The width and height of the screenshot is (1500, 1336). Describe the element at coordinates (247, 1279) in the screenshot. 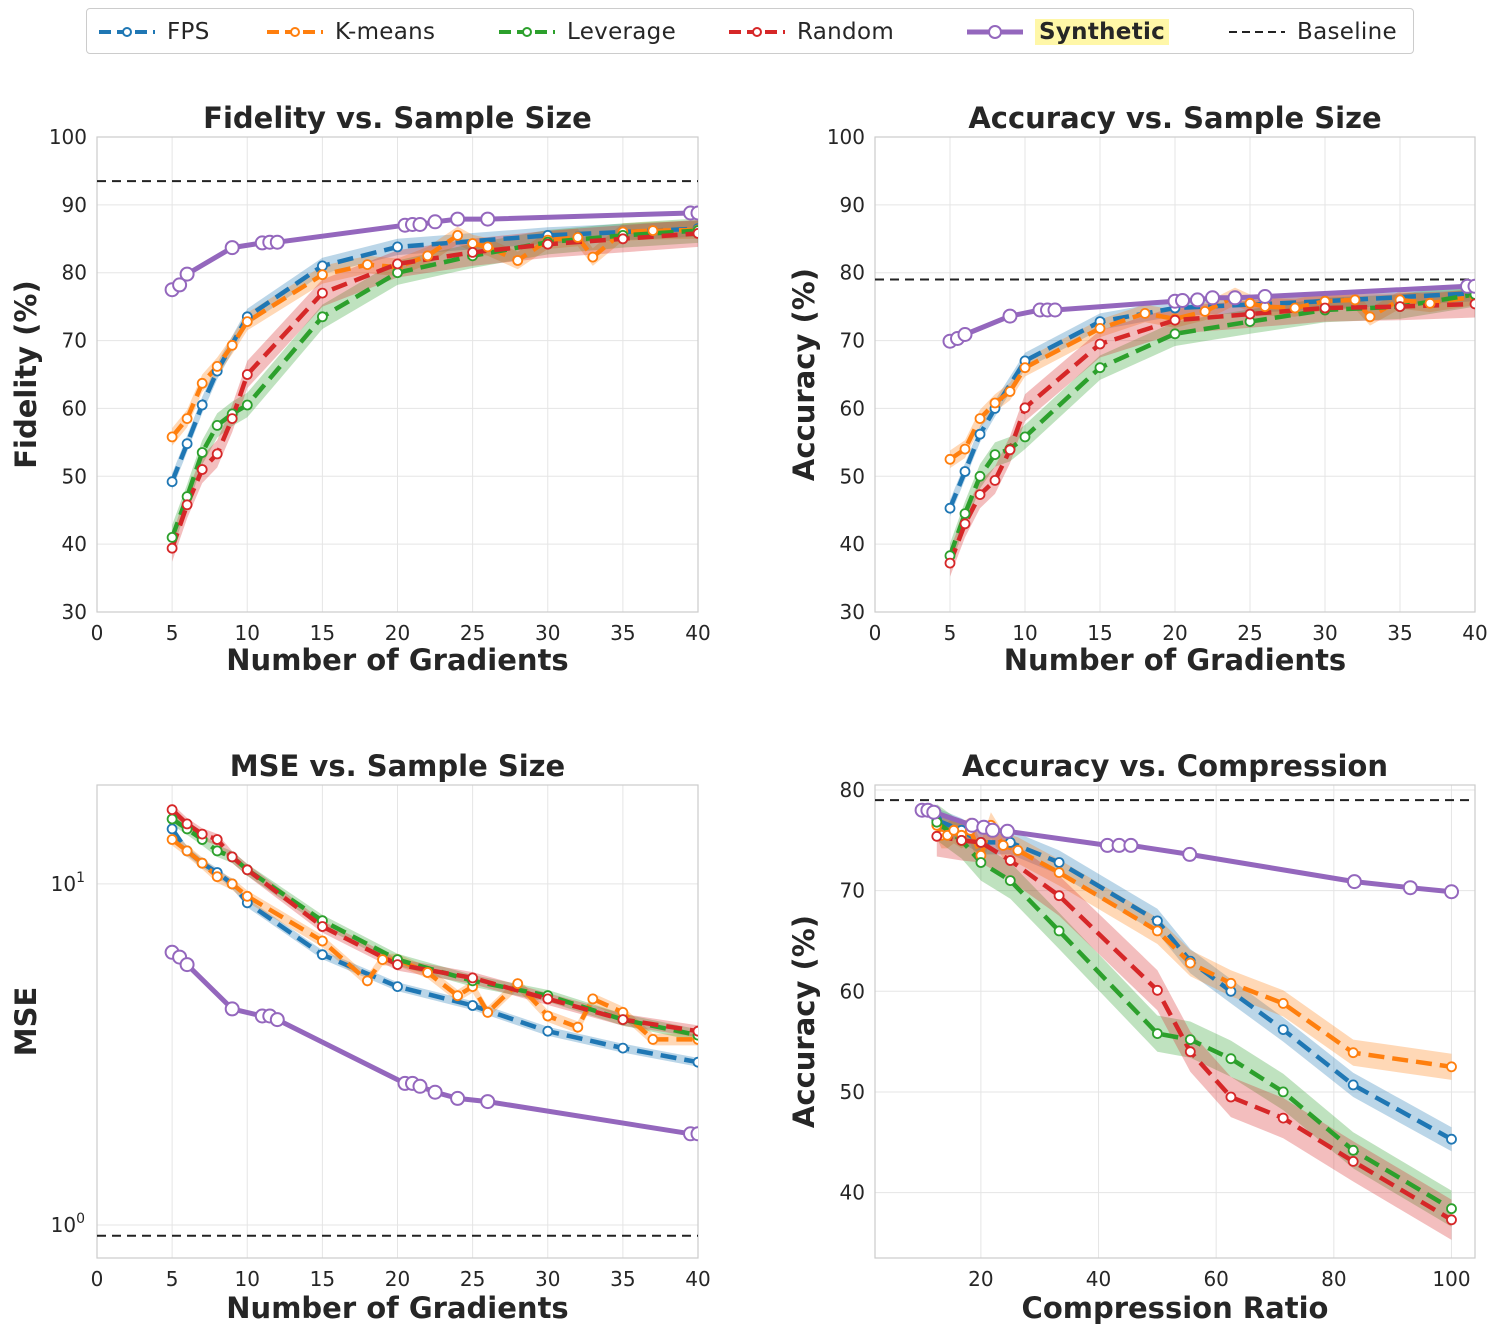

I see `x-tick-label: 10` at that location.